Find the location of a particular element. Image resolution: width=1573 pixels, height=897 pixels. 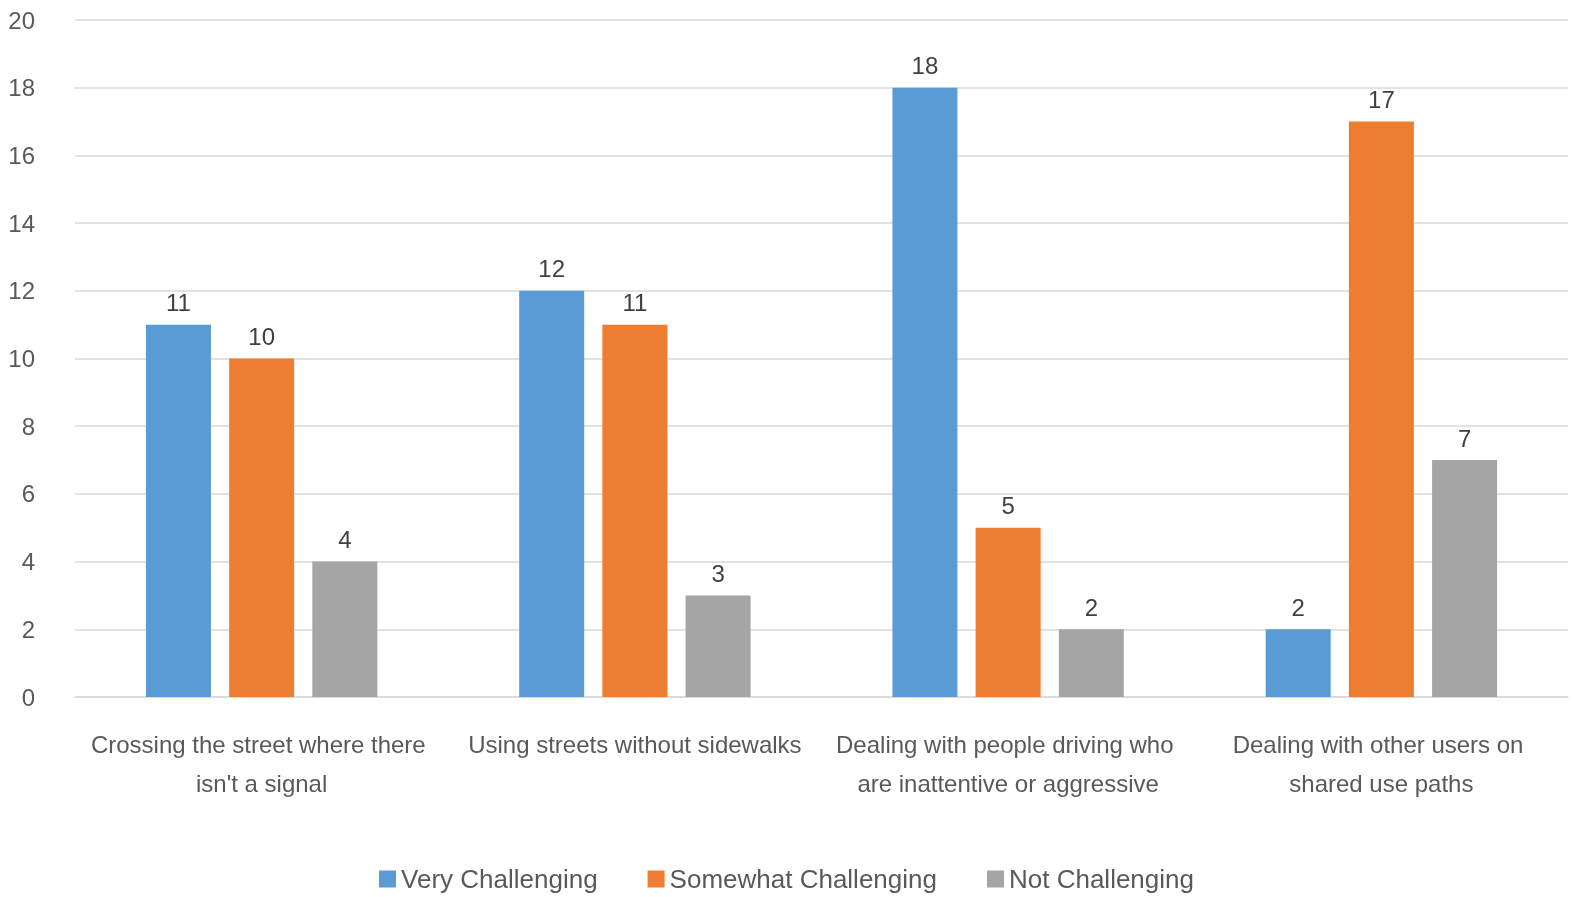

legend-label: Very Challenging is located at coordinates (499, 879).